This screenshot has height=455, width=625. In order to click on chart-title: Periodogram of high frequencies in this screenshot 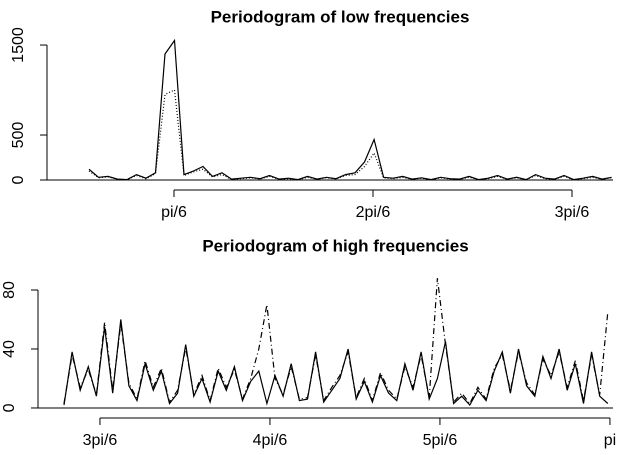, I will do `click(335, 245)`.